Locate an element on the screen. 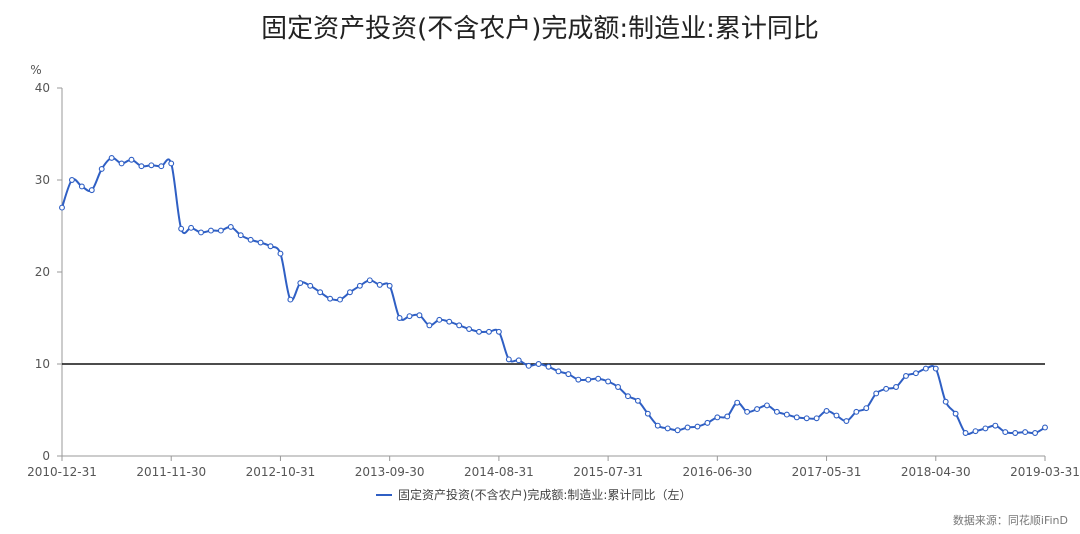  x-tick-label: 2012-10-31 is located at coordinates (281, 472).